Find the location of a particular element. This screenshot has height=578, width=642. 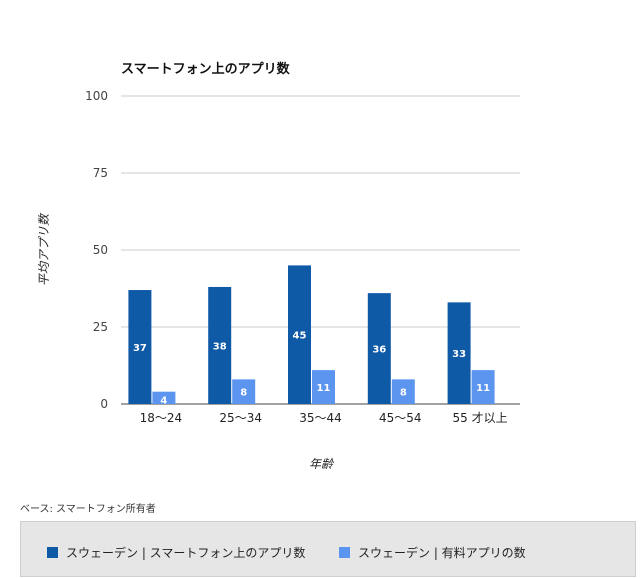

legend-label-apps: スウェーデン | スマートフォン上のアプリ数 is located at coordinates (186, 553).